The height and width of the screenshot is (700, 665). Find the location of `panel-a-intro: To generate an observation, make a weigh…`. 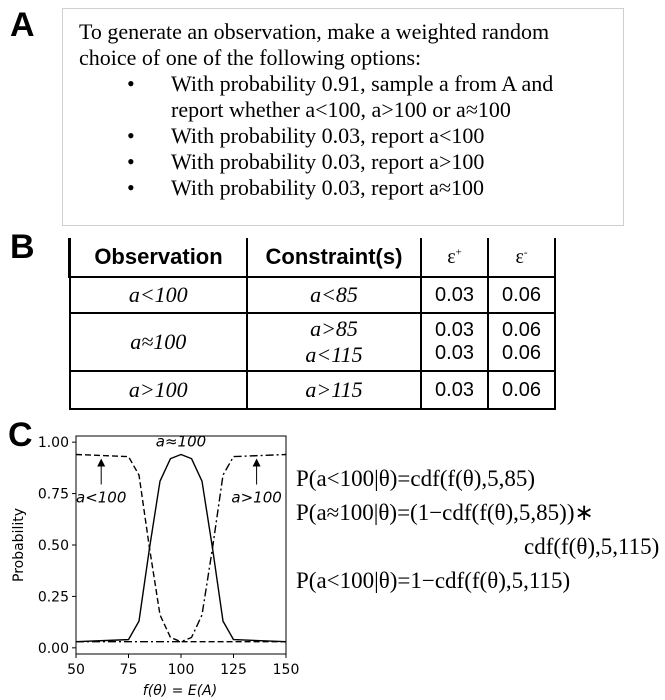

panel-a-intro: To generate an observation, make a weigh… is located at coordinates (314, 44).